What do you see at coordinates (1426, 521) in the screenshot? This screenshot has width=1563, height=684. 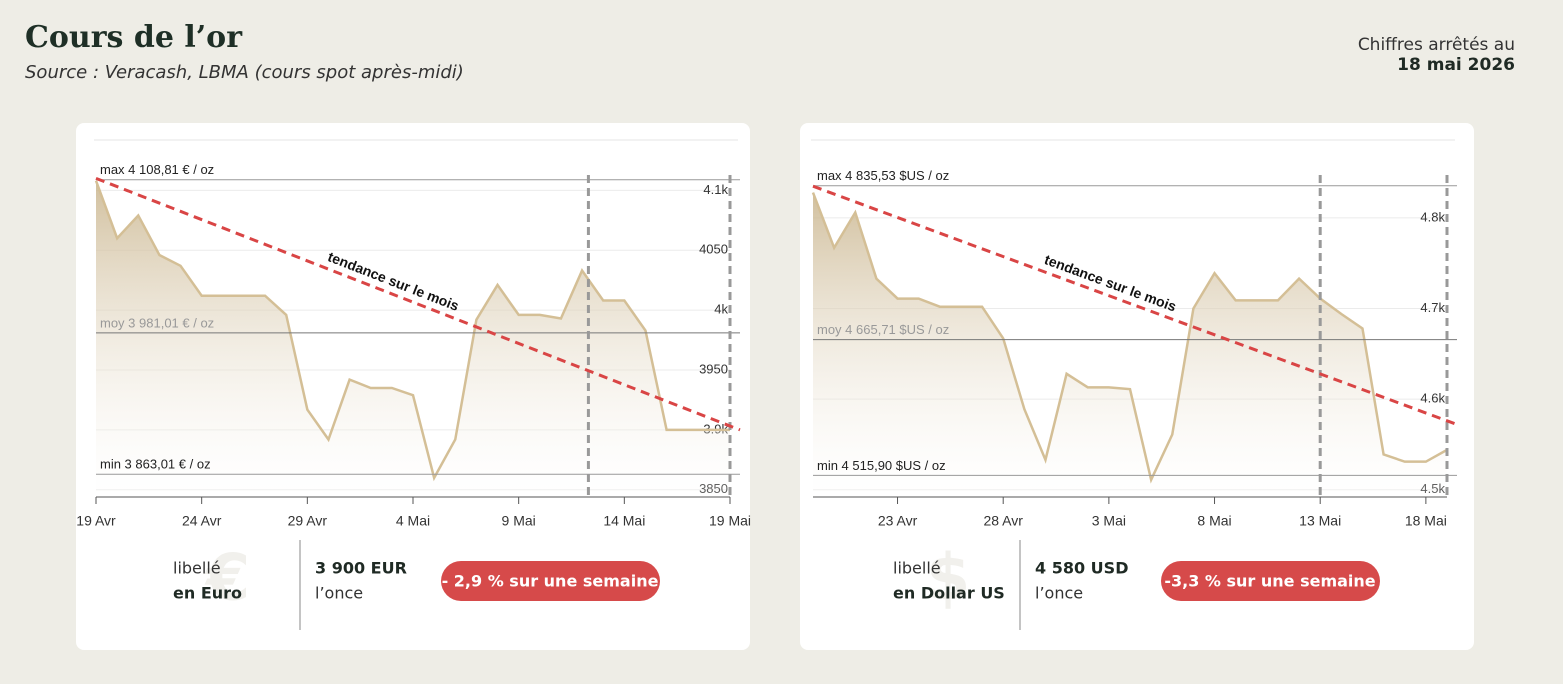 I see `x-tick-label: 18 Mai` at bounding box center [1426, 521].